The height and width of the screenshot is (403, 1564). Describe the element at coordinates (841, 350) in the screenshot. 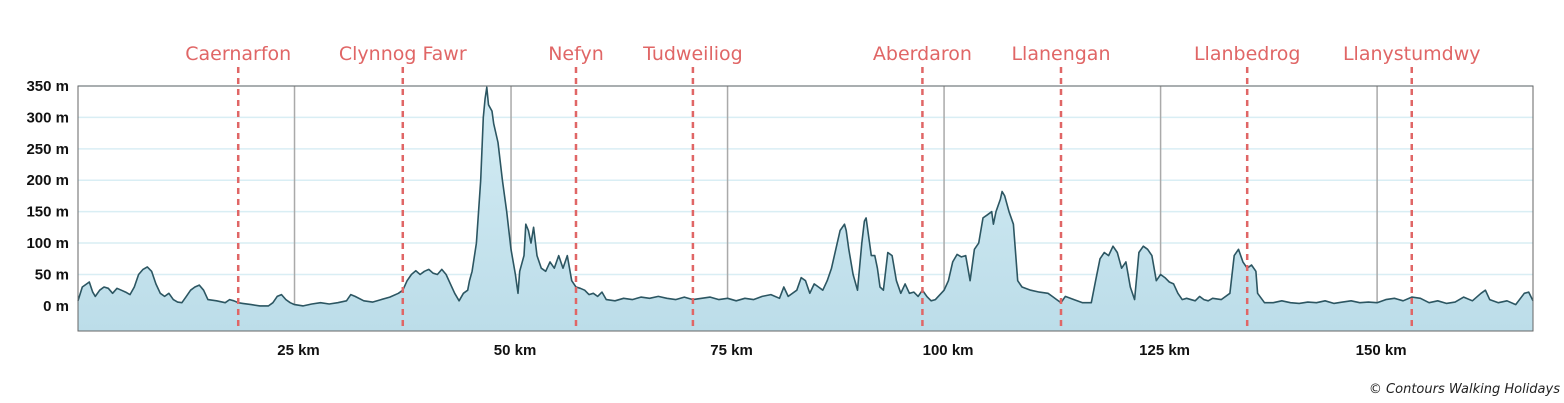

I see `x-axis-ticks: 25 km 50 km 75 km 100 km 125 km 150 km` at that location.